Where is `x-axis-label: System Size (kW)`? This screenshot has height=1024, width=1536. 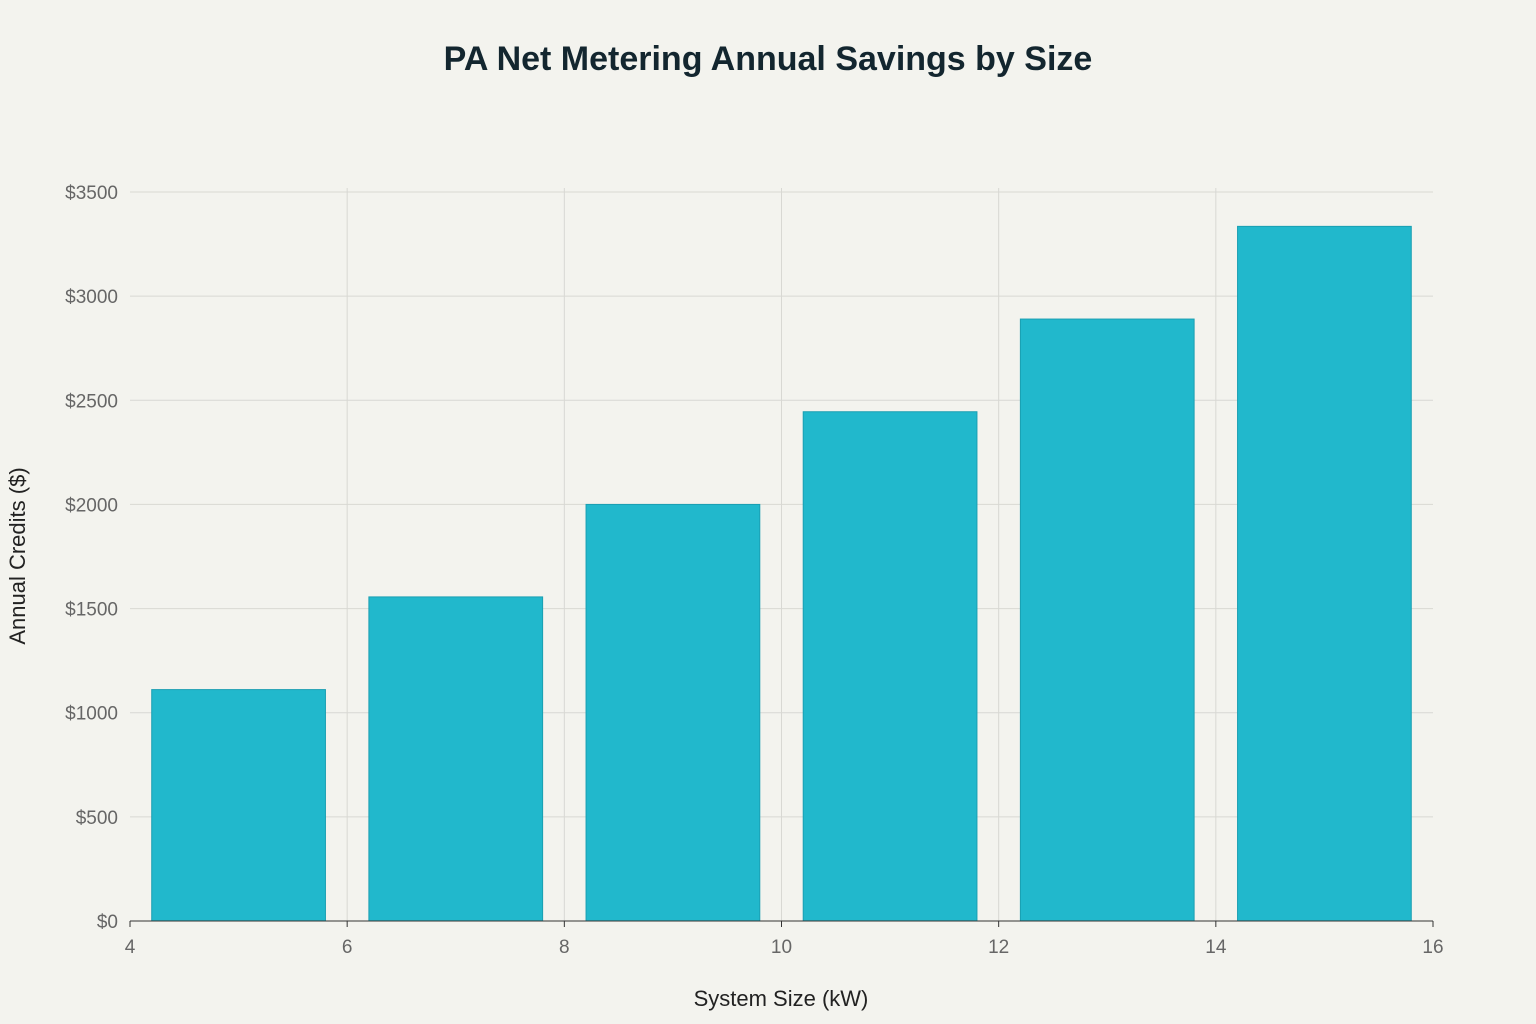
x-axis-label: System Size (kW) is located at coordinates (781, 998).